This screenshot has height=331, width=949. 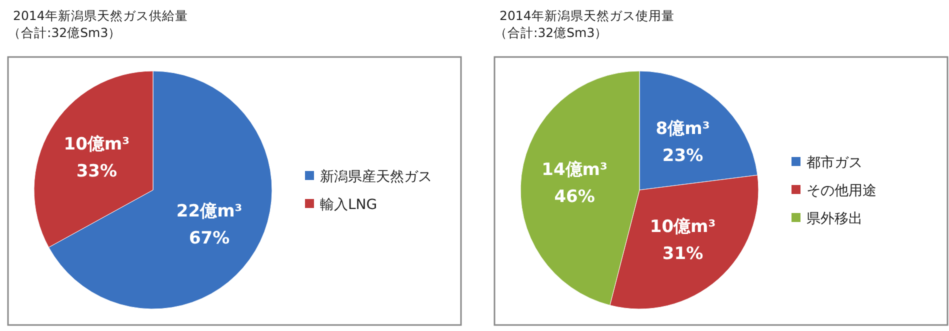 What do you see at coordinates (376, 177) in the screenshot?
I see `legend-label: 新潟県産天然ガス` at bounding box center [376, 177].